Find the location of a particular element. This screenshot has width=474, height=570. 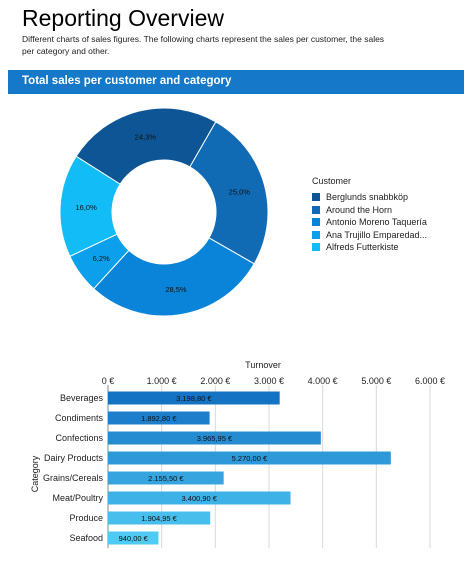

x-tick-label: 1.000 € is located at coordinates (162, 381).